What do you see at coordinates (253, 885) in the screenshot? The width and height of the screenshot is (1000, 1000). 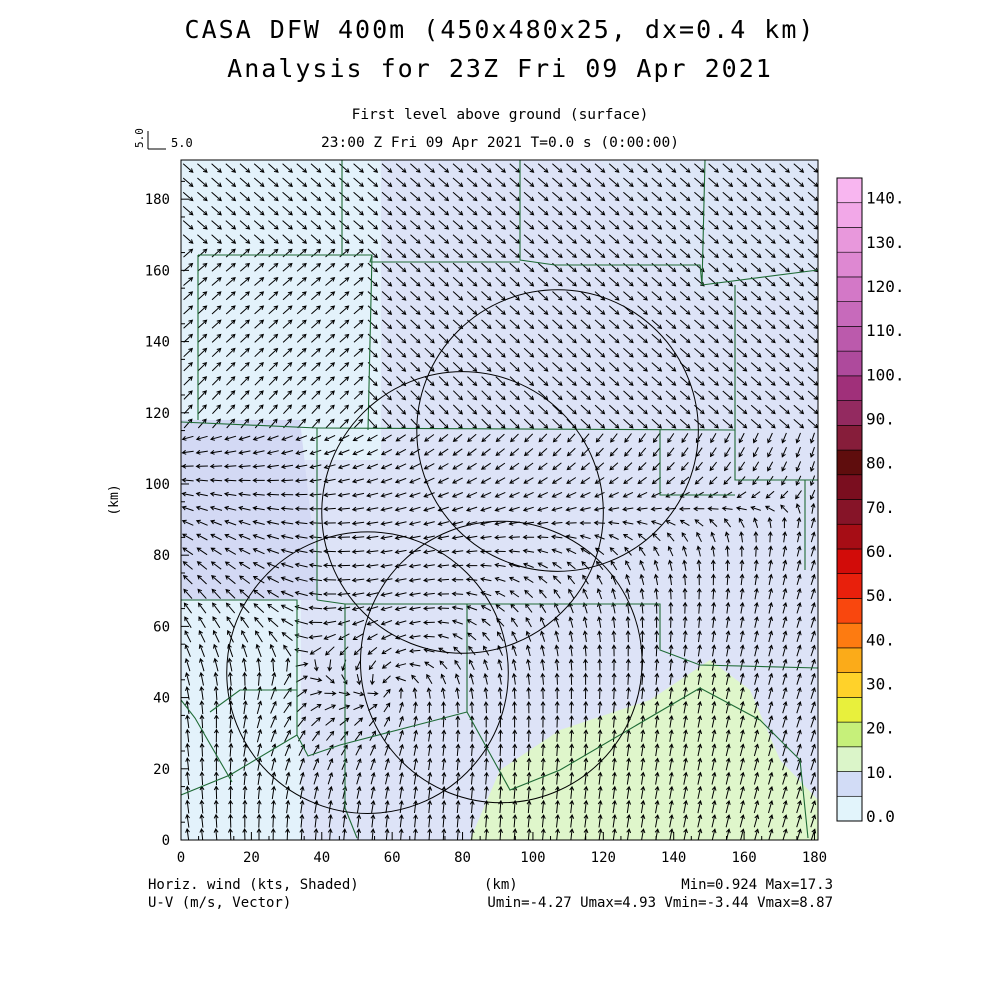 I see `footer-shaded-label: Horiz. wind (kts, Shaded)` at bounding box center [253, 885].